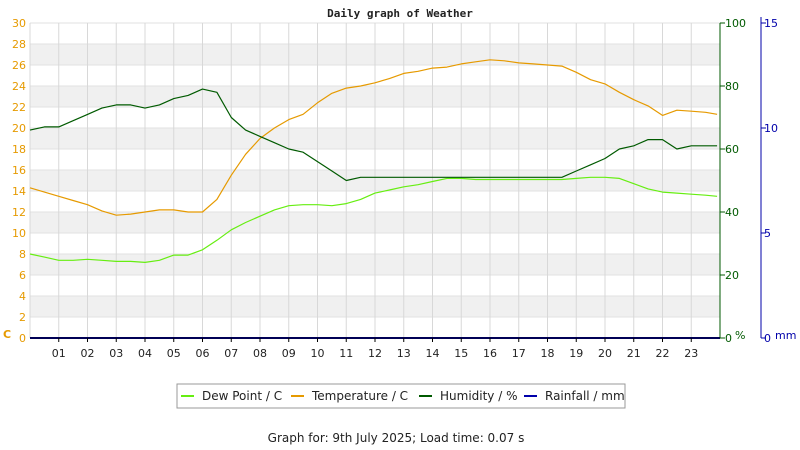  I want to click on x-tick-label: 06, so click(203, 353).